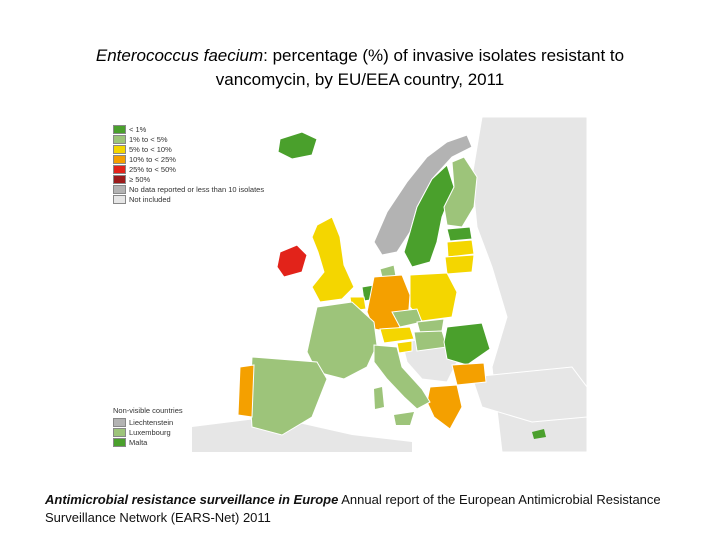 This screenshot has width=720, height=540. I want to click on country-ireland, so click(292, 261).